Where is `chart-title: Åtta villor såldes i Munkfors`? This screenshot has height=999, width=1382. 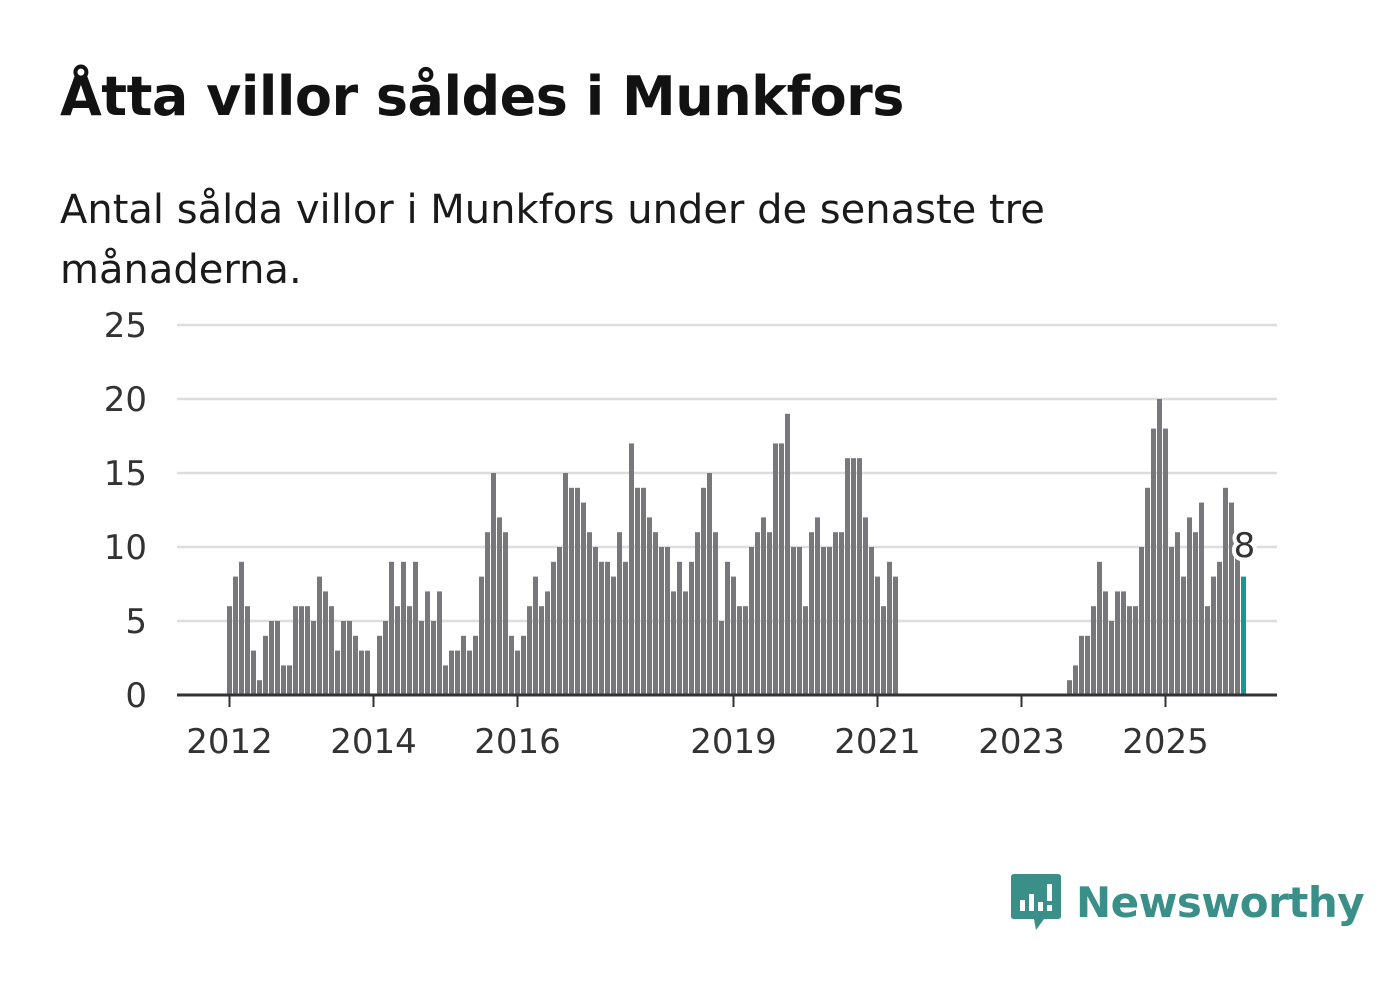
chart-title: Åtta villor såldes i Munkfors is located at coordinates (482, 96).